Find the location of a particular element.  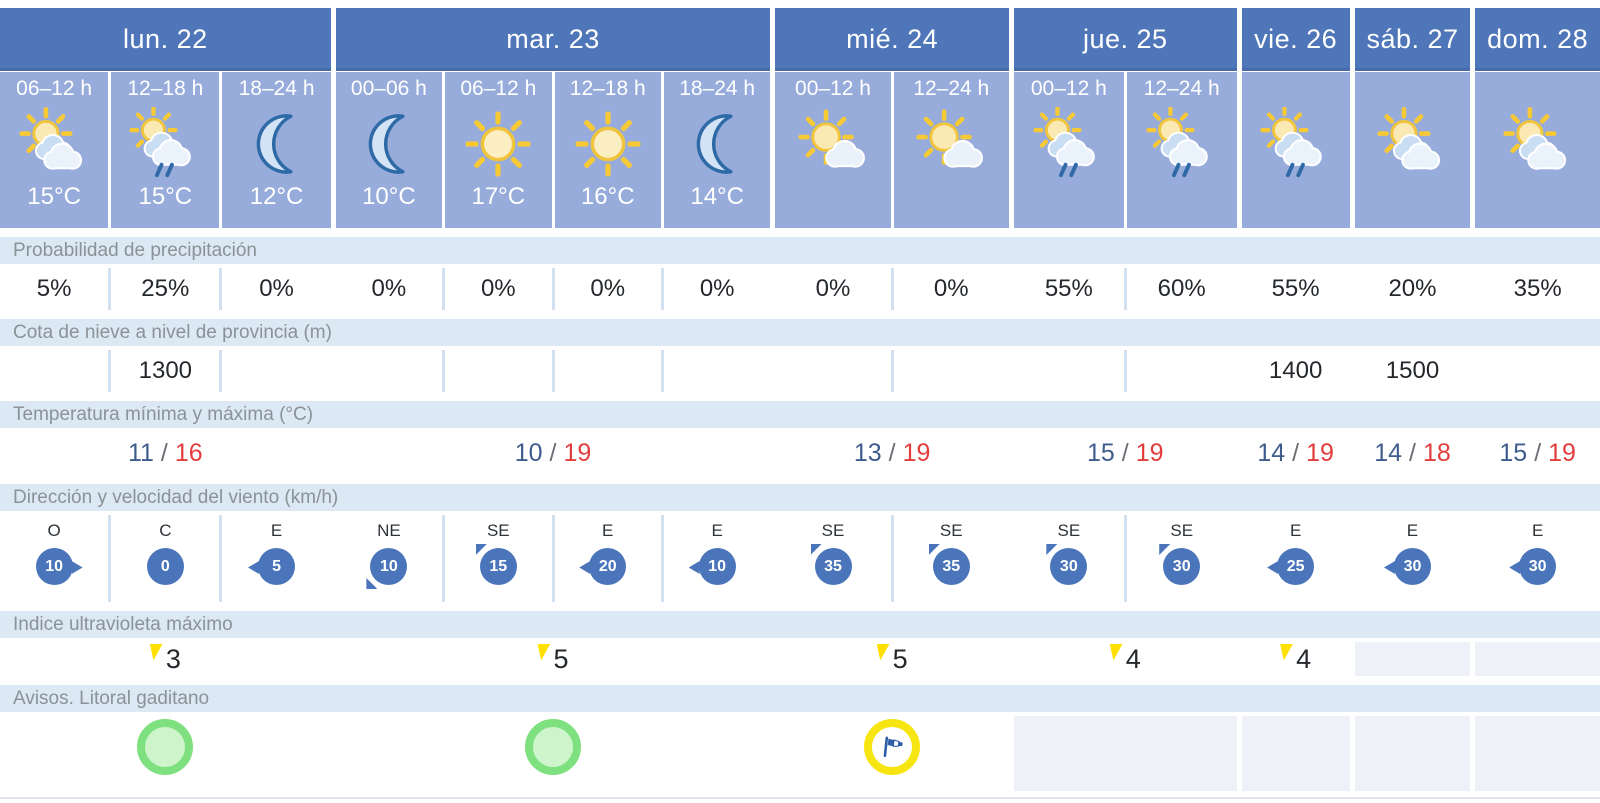

row-group-cells: 20% is located at coordinates (1412, 289).